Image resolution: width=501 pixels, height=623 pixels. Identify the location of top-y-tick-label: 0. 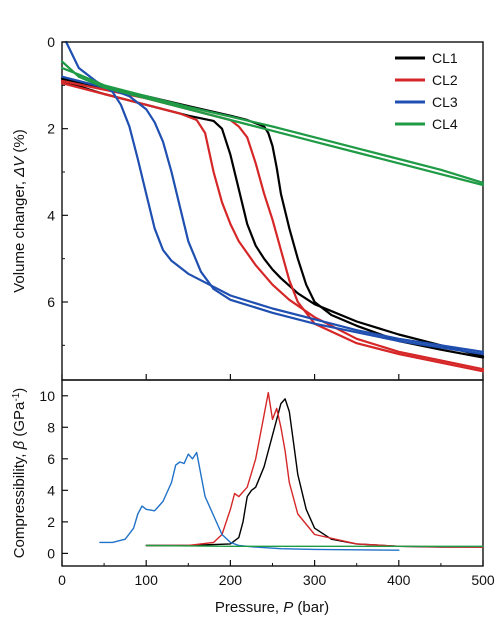
(51, 42).